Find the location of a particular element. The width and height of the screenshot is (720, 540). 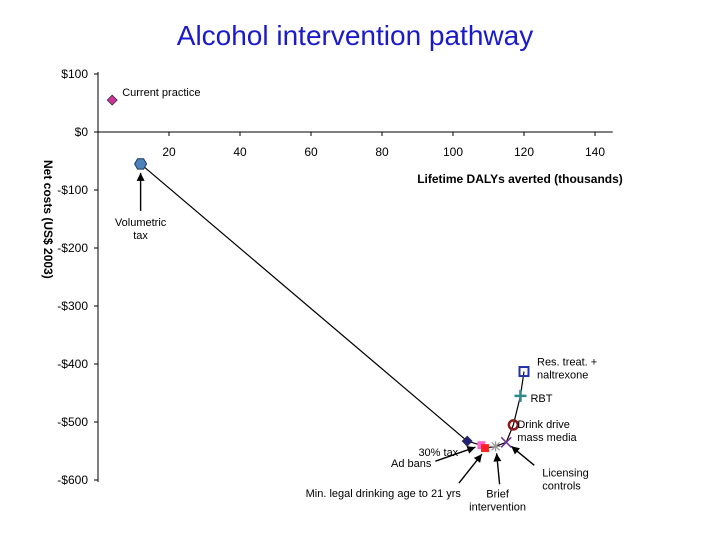

label-drink-drive-line: mass media is located at coordinates (547, 438).